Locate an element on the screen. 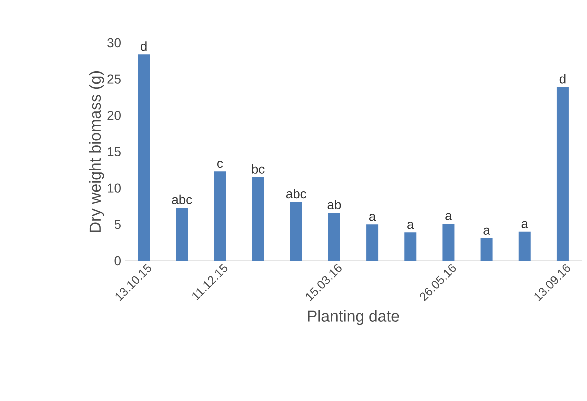  y-tick-label: 20 is located at coordinates (114, 115).